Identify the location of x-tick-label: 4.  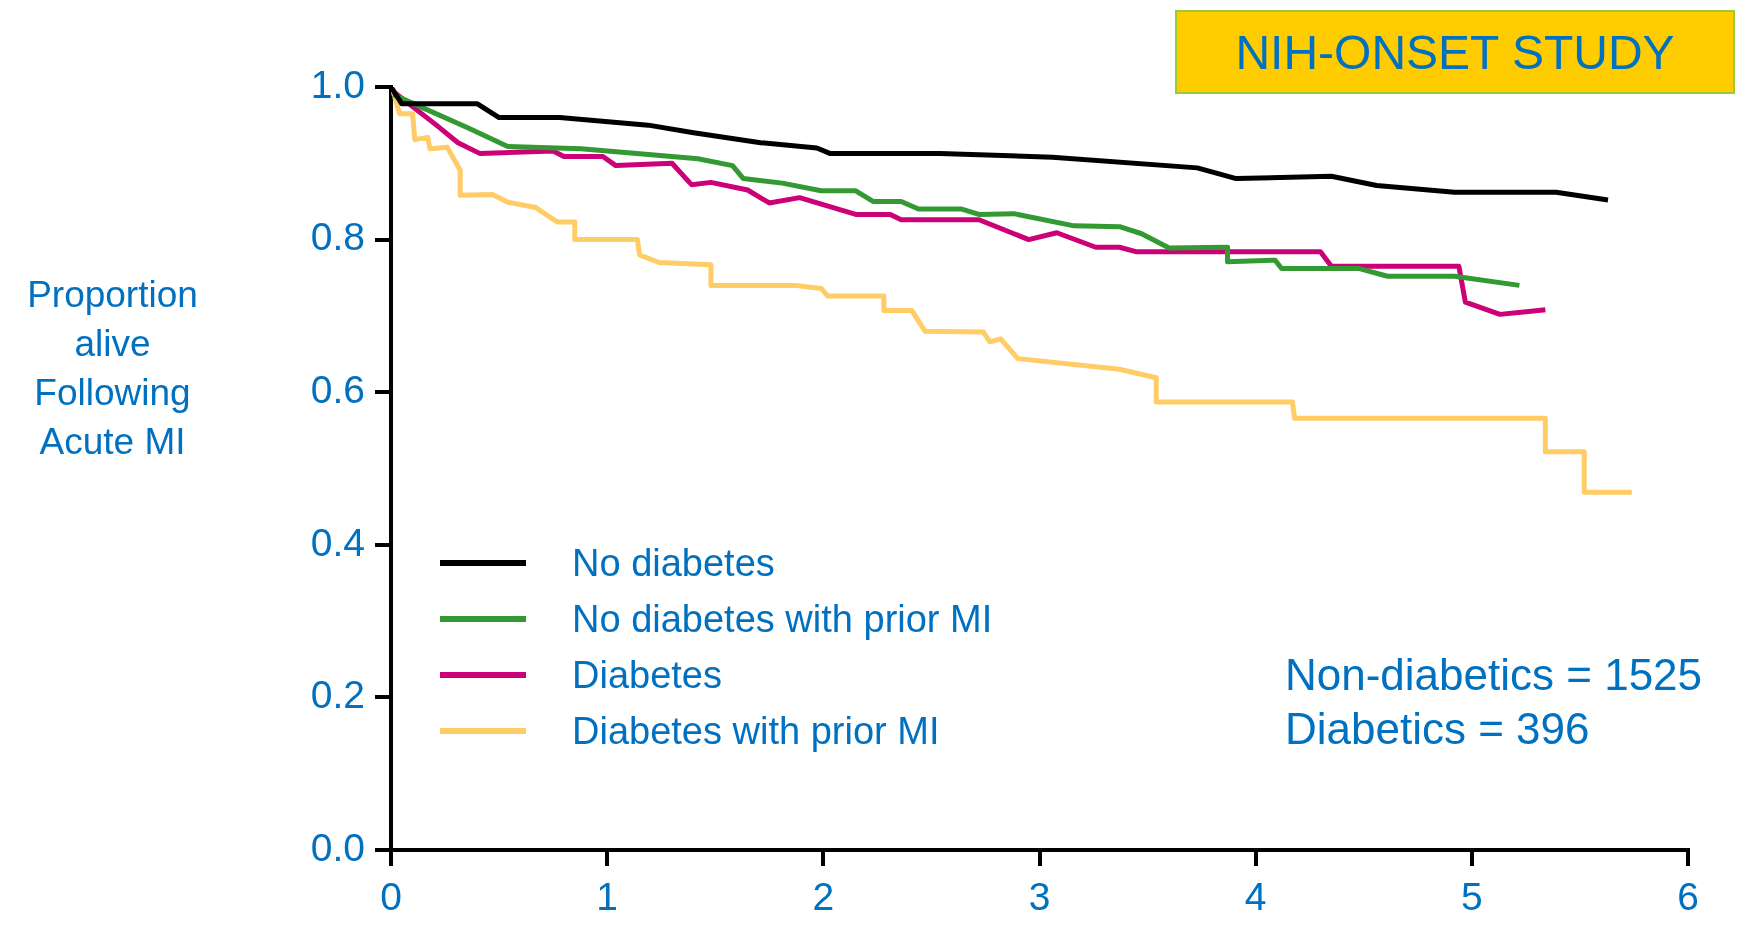
(1255, 897).